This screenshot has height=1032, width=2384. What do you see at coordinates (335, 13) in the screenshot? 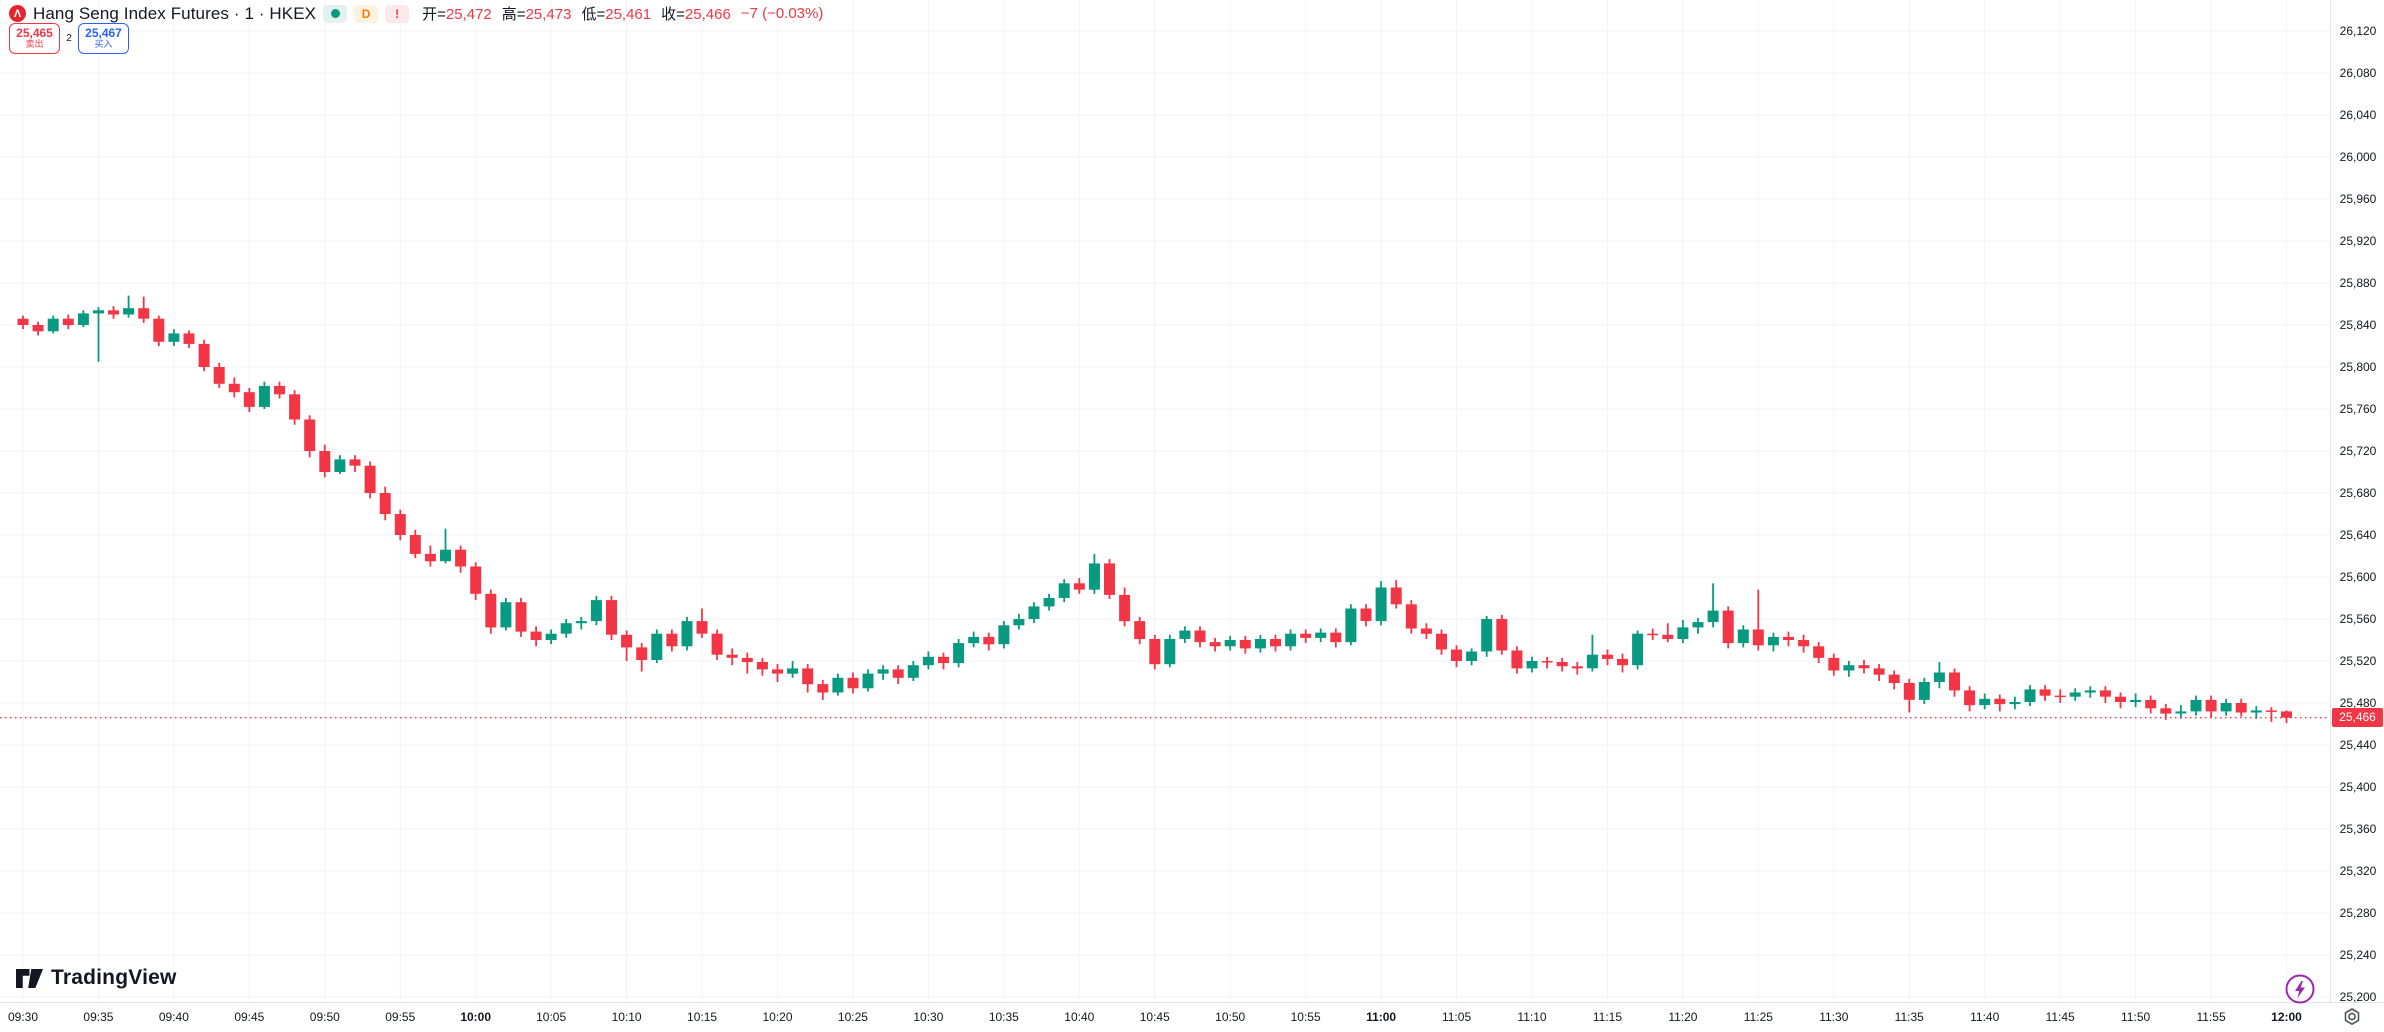
I see `market-status-badge` at bounding box center [335, 13].